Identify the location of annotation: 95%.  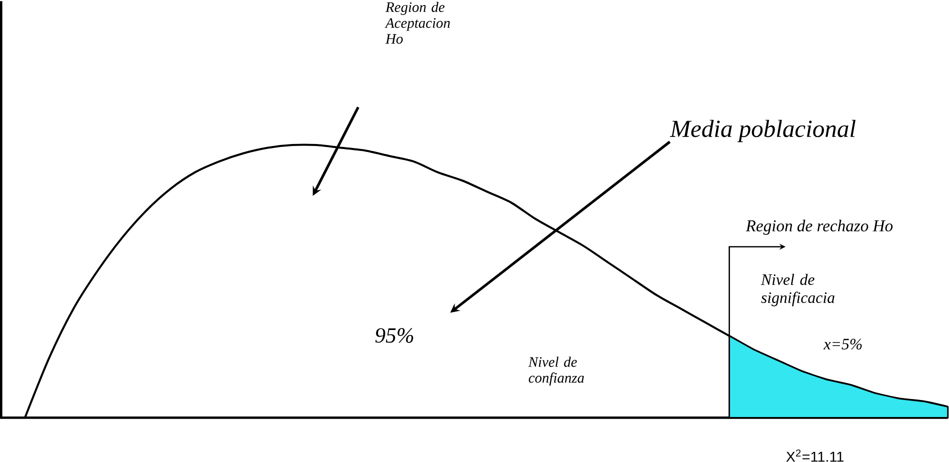
(394, 335).